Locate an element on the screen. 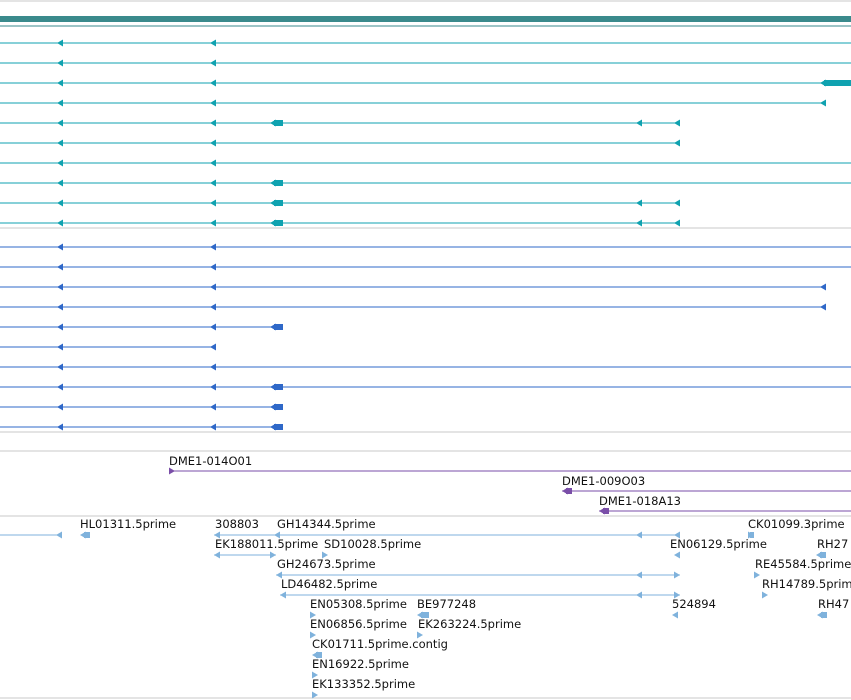 The height and width of the screenshot is (700, 851). clone-label: DME1-014O01 is located at coordinates (210, 461).